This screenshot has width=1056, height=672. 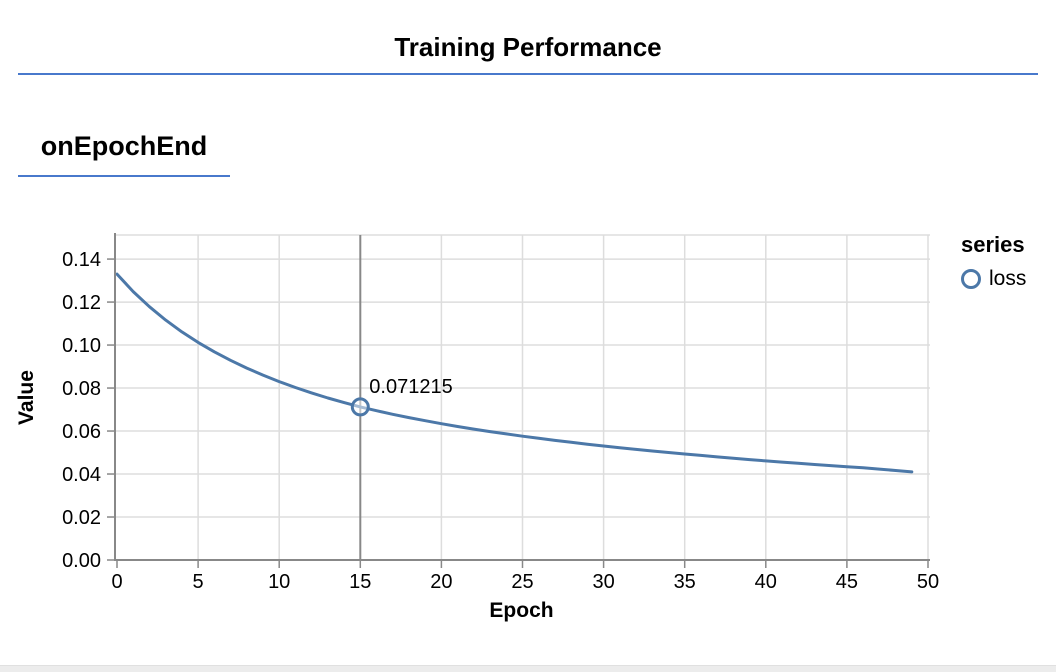 I want to click on legend-item-label: loss, so click(x=1008, y=278).